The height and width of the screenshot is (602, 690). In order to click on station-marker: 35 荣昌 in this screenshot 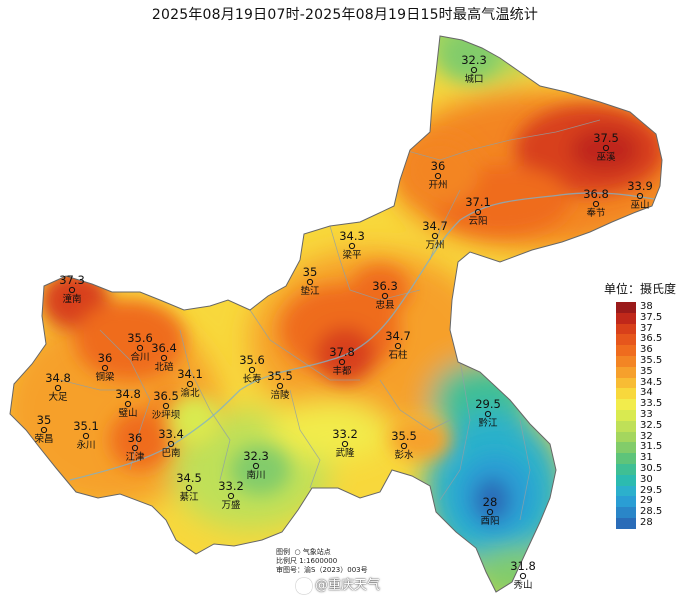, I will do `click(43, 429)`.